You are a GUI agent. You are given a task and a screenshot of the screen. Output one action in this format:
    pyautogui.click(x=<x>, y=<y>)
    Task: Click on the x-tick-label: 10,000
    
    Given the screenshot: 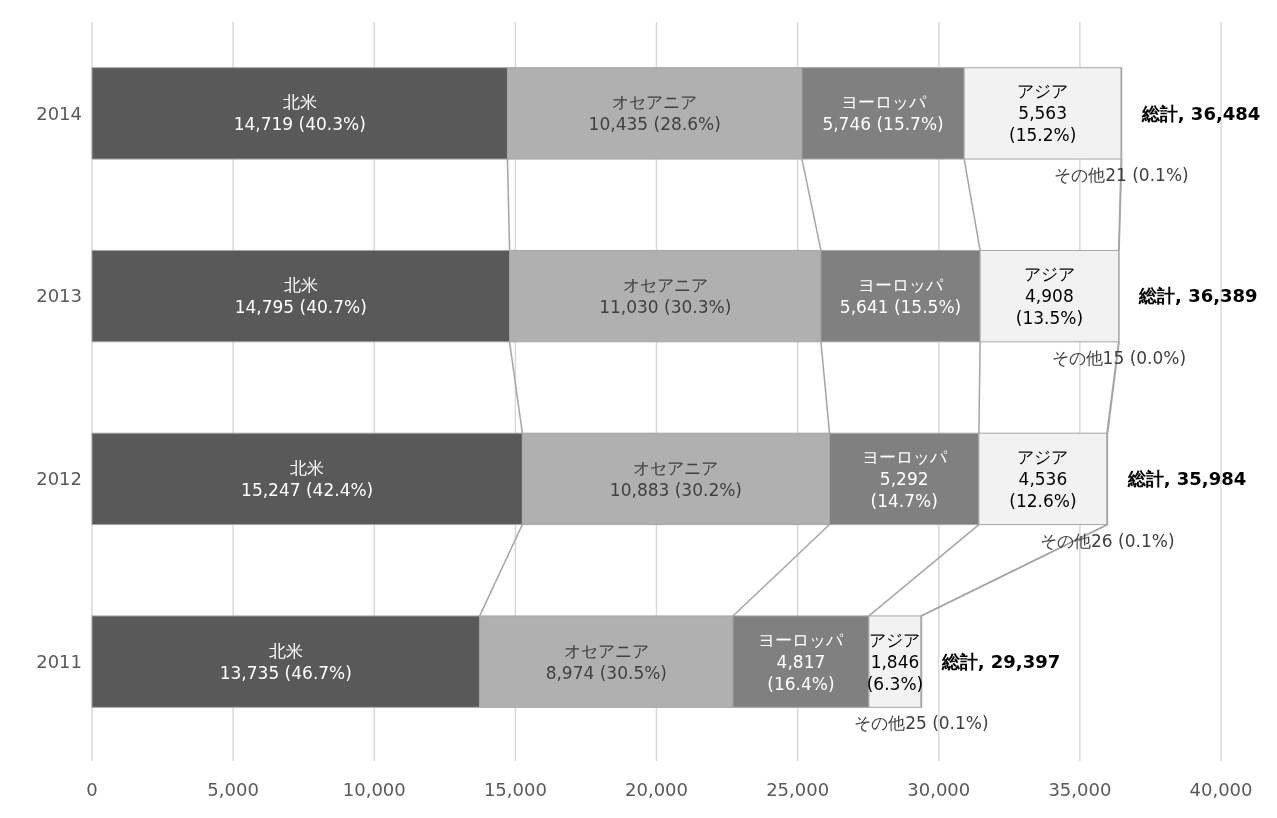 What is the action you would take?
    pyautogui.click(x=374, y=789)
    